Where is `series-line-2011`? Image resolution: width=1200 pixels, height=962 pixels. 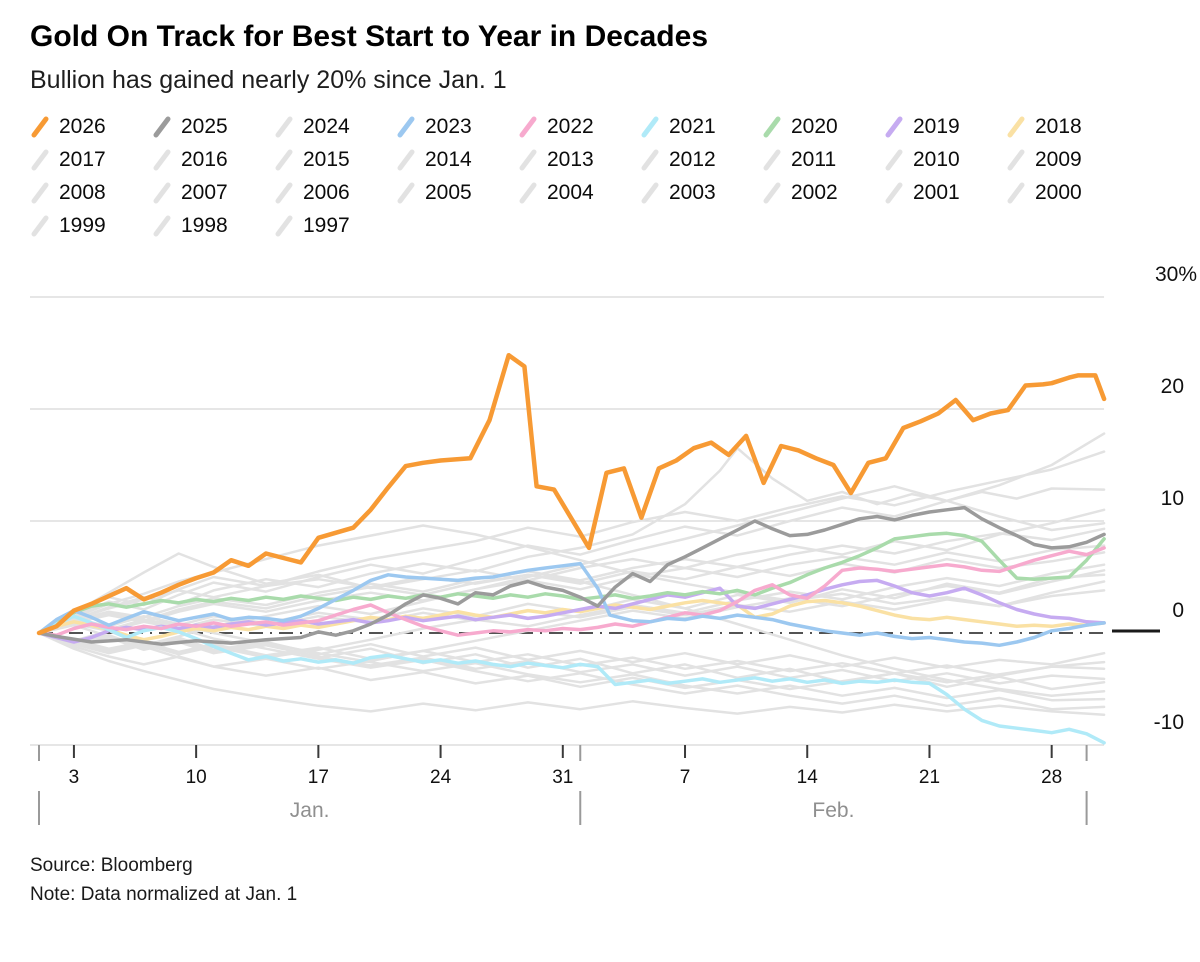 series-line-2011 is located at coordinates (571, 610).